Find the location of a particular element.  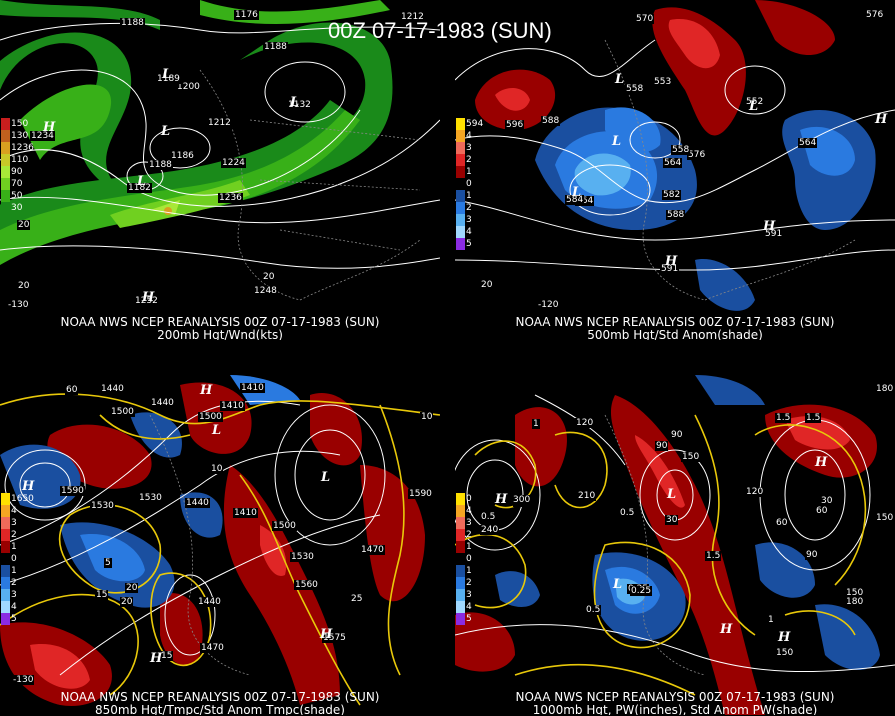

contour-label: 1440 is located at coordinates (162, 403).